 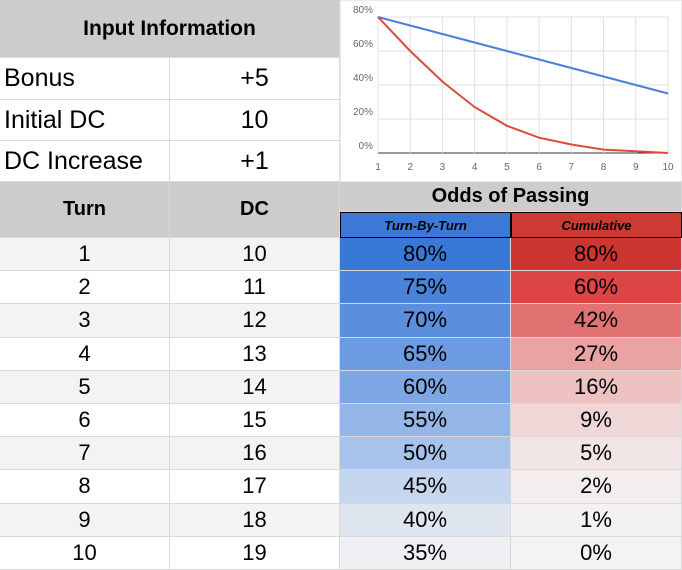 What do you see at coordinates (255, 487) in the screenshot?
I see `dc-cell: 17` at bounding box center [255, 487].